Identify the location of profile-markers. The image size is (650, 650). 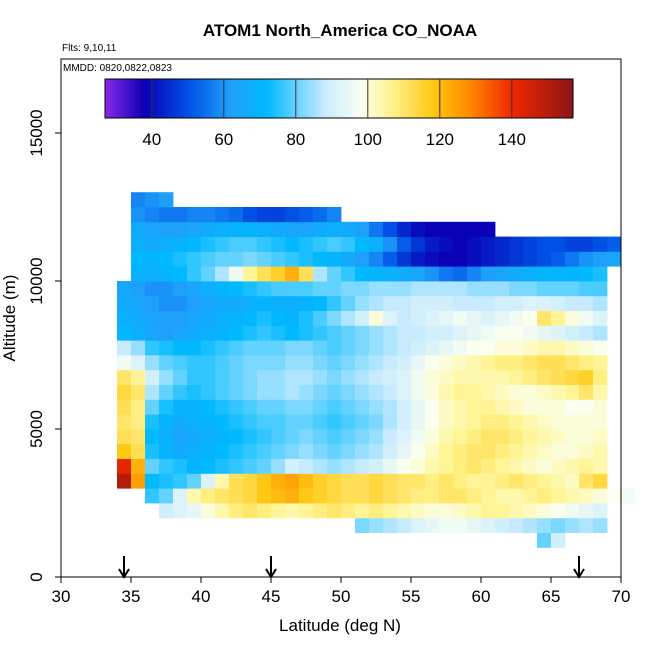
(351, 567).